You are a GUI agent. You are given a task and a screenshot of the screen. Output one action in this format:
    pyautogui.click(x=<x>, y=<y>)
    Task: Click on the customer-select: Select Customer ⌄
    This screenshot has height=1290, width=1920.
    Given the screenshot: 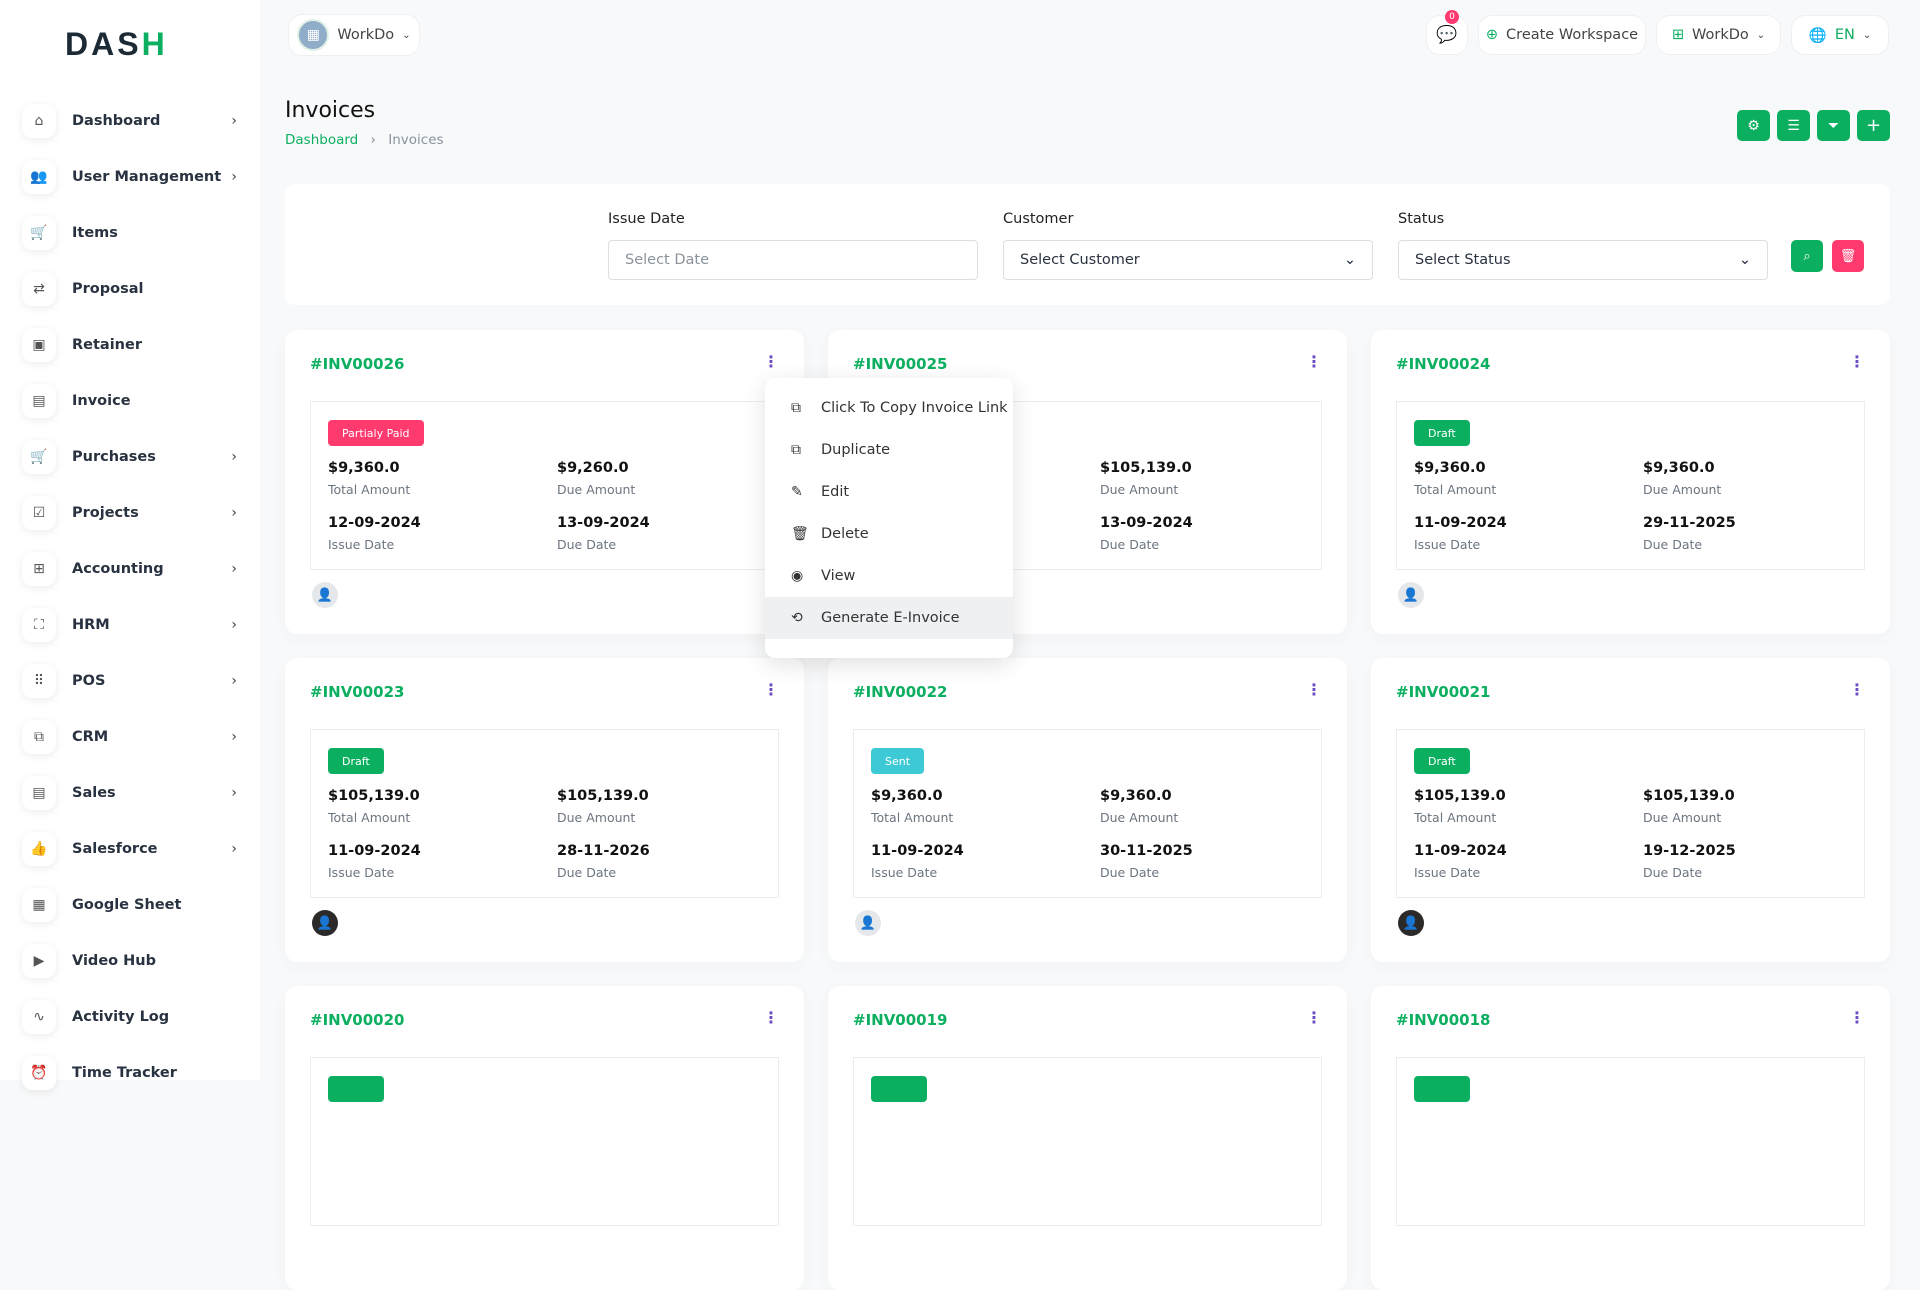 What is the action you would take?
    pyautogui.click(x=1188, y=260)
    